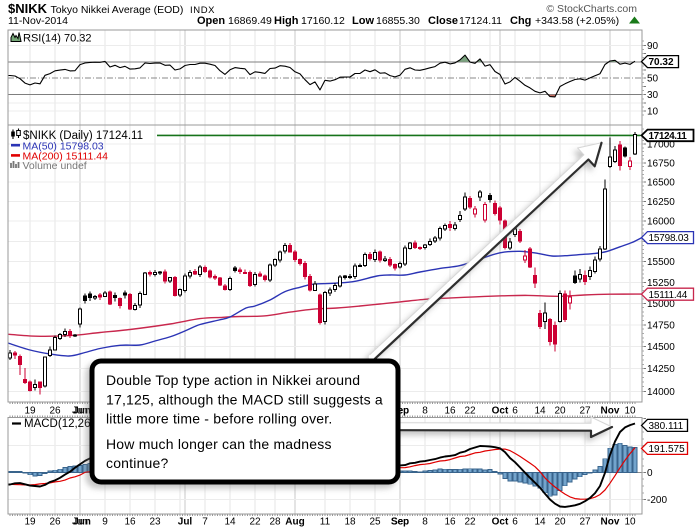 This screenshot has height=530, width=700. I want to click on svg-text: Sep, so click(400, 522).